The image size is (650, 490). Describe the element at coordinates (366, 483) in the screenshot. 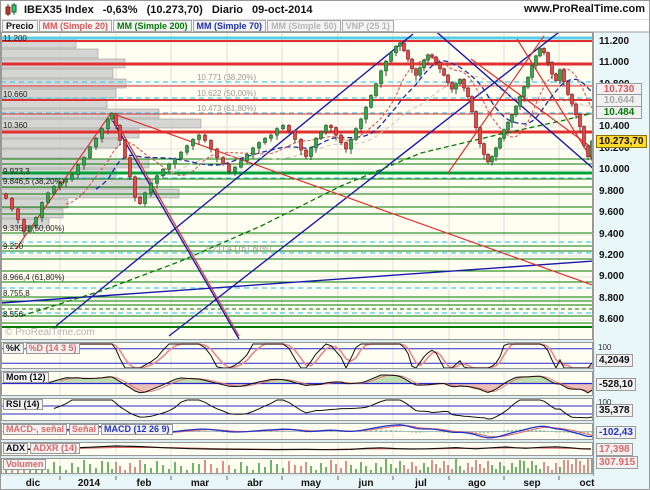

I see `month-label-jun: jun` at that location.